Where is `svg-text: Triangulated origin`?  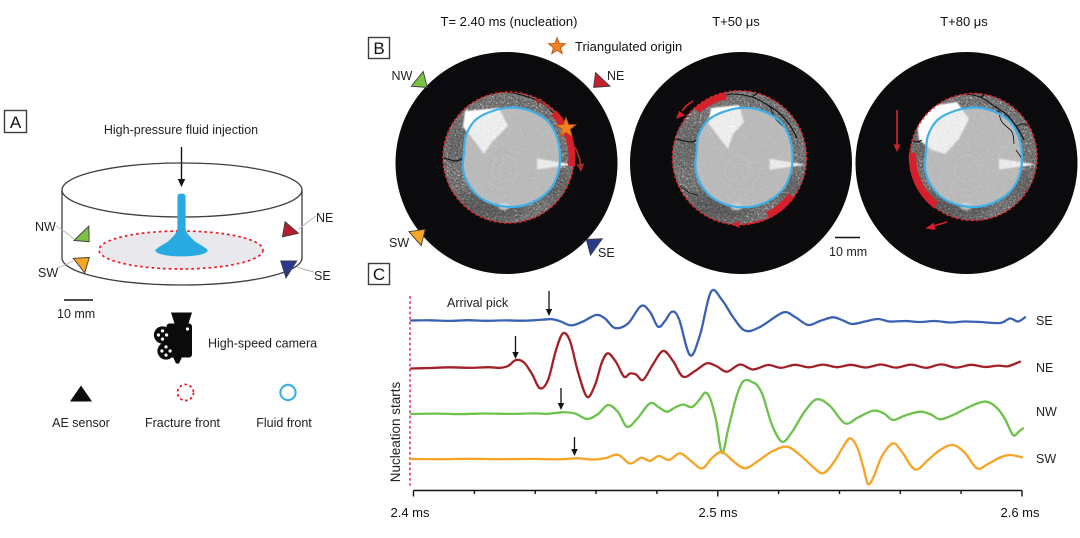 svg-text: Triangulated origin is located at coordinates (628, 46).